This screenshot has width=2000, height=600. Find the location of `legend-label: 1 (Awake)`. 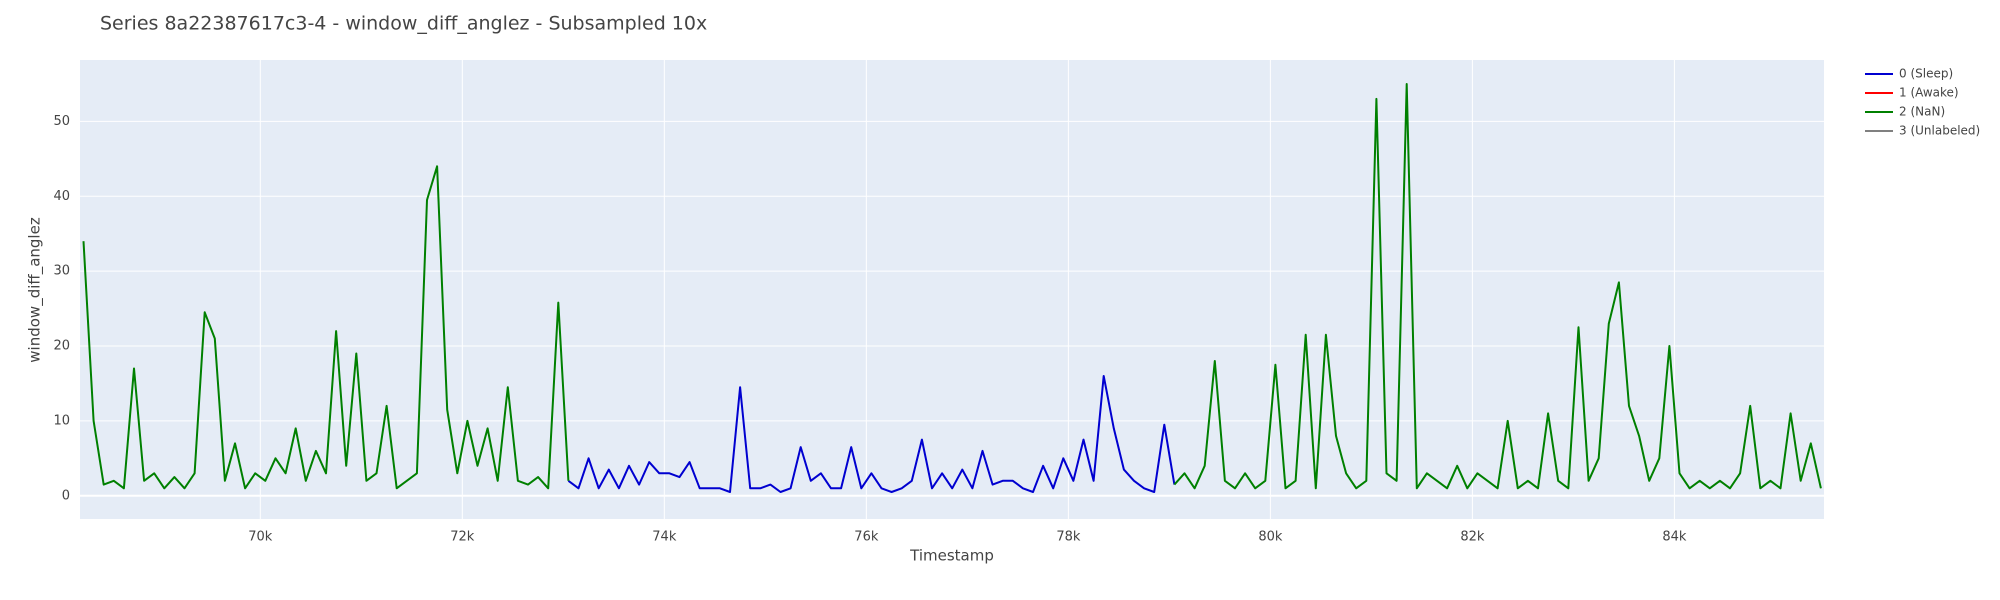

legend-label: 1 (Awake) is located at coordinates (1929, 93).